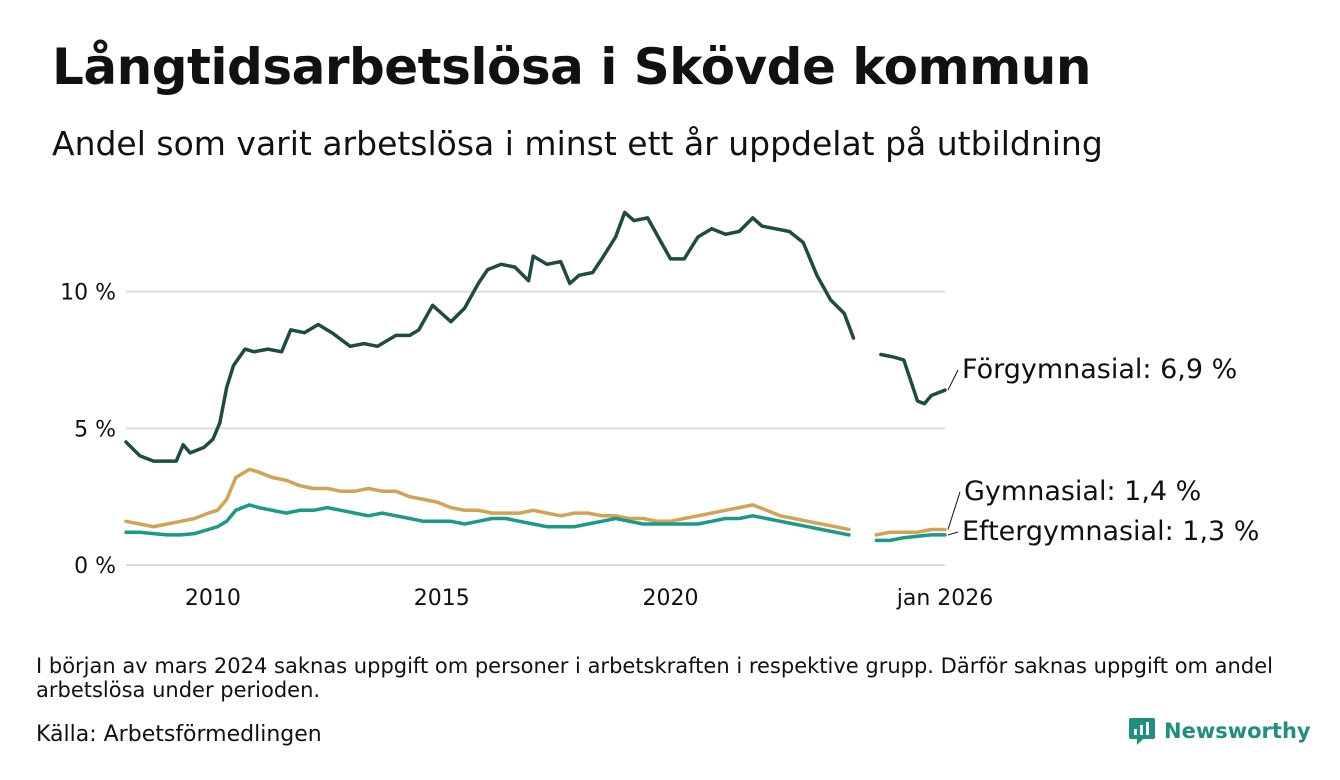  I want to click on series-end-label: Eftergymnasial: 1,3 %, so click(1110, 531).